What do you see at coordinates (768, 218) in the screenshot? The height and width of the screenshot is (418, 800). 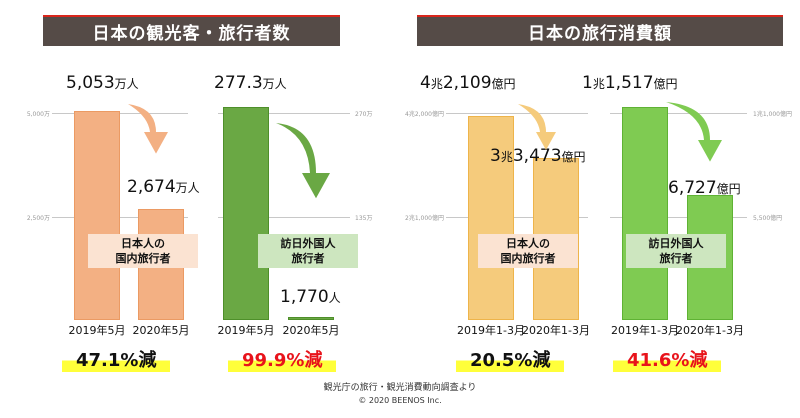 I see `y-tick-label: 5,500億円` at bounding box center [768, 218].